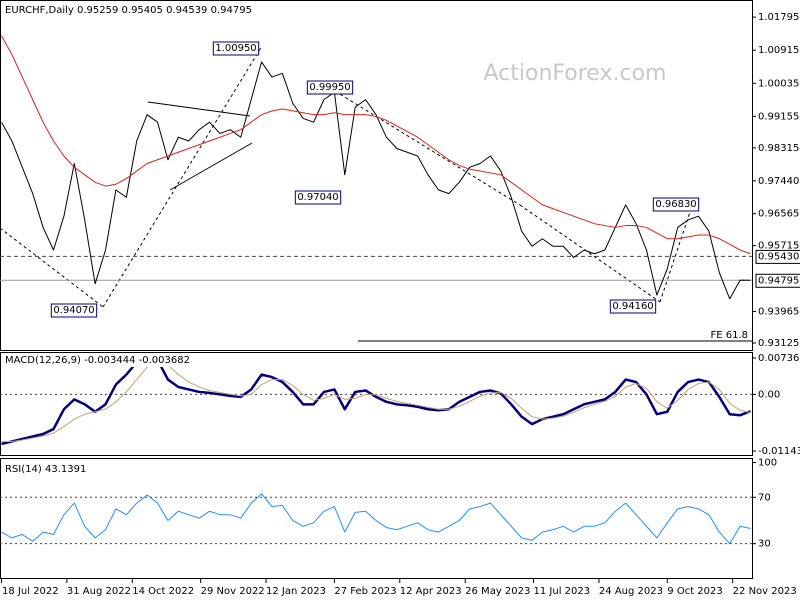  I want to click on x-tick-label: 26 May 2023, so click(497, 591).